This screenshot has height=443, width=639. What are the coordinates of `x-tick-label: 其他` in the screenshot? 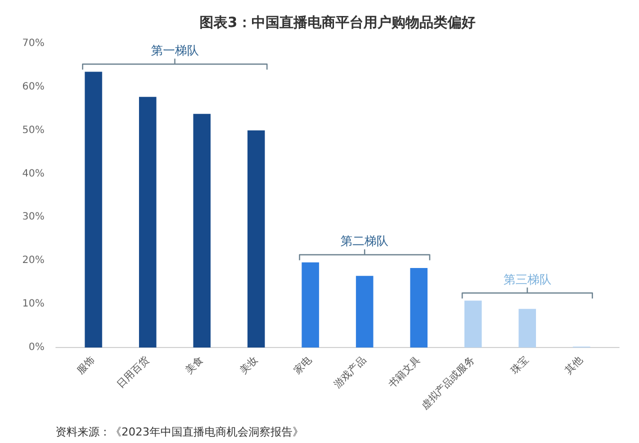 It's located at (574, 365).